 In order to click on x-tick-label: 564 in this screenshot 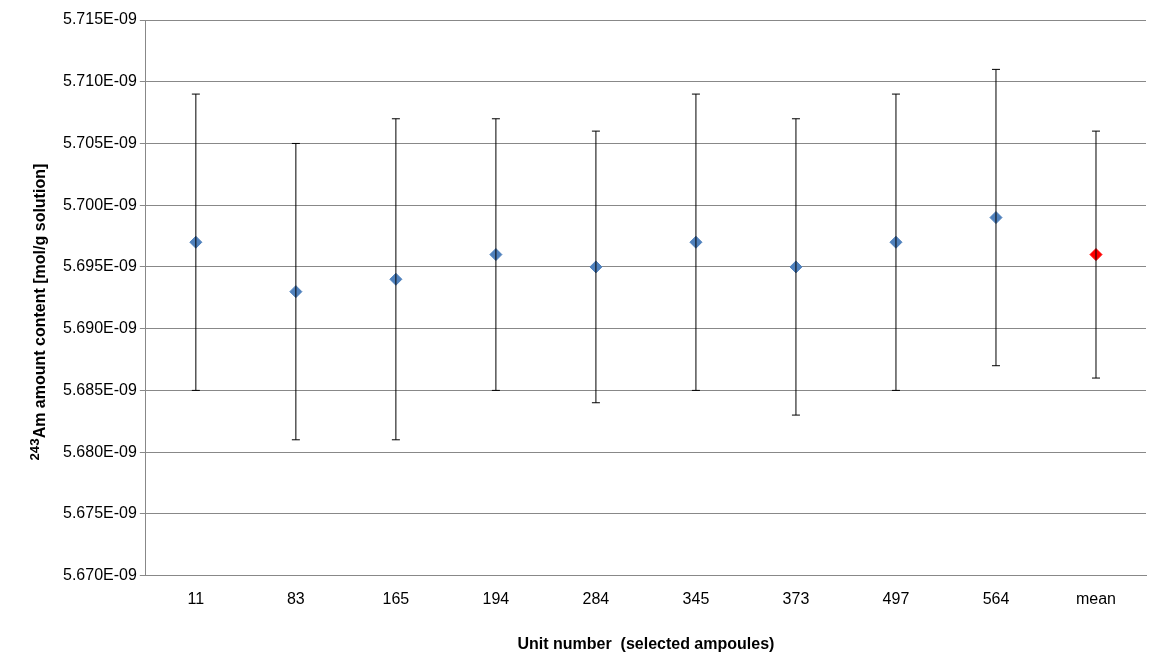, I will do `click(996, 598)`.